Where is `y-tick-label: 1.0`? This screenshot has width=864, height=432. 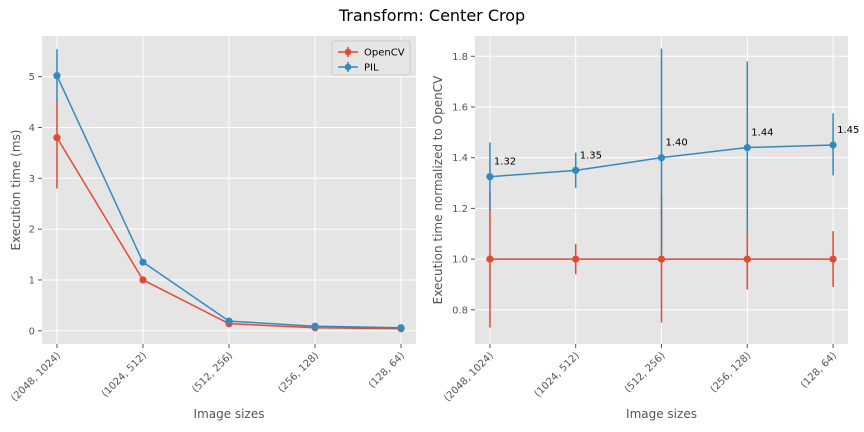
y-tick-label: 1.0 is located at coordinates (460, 260).